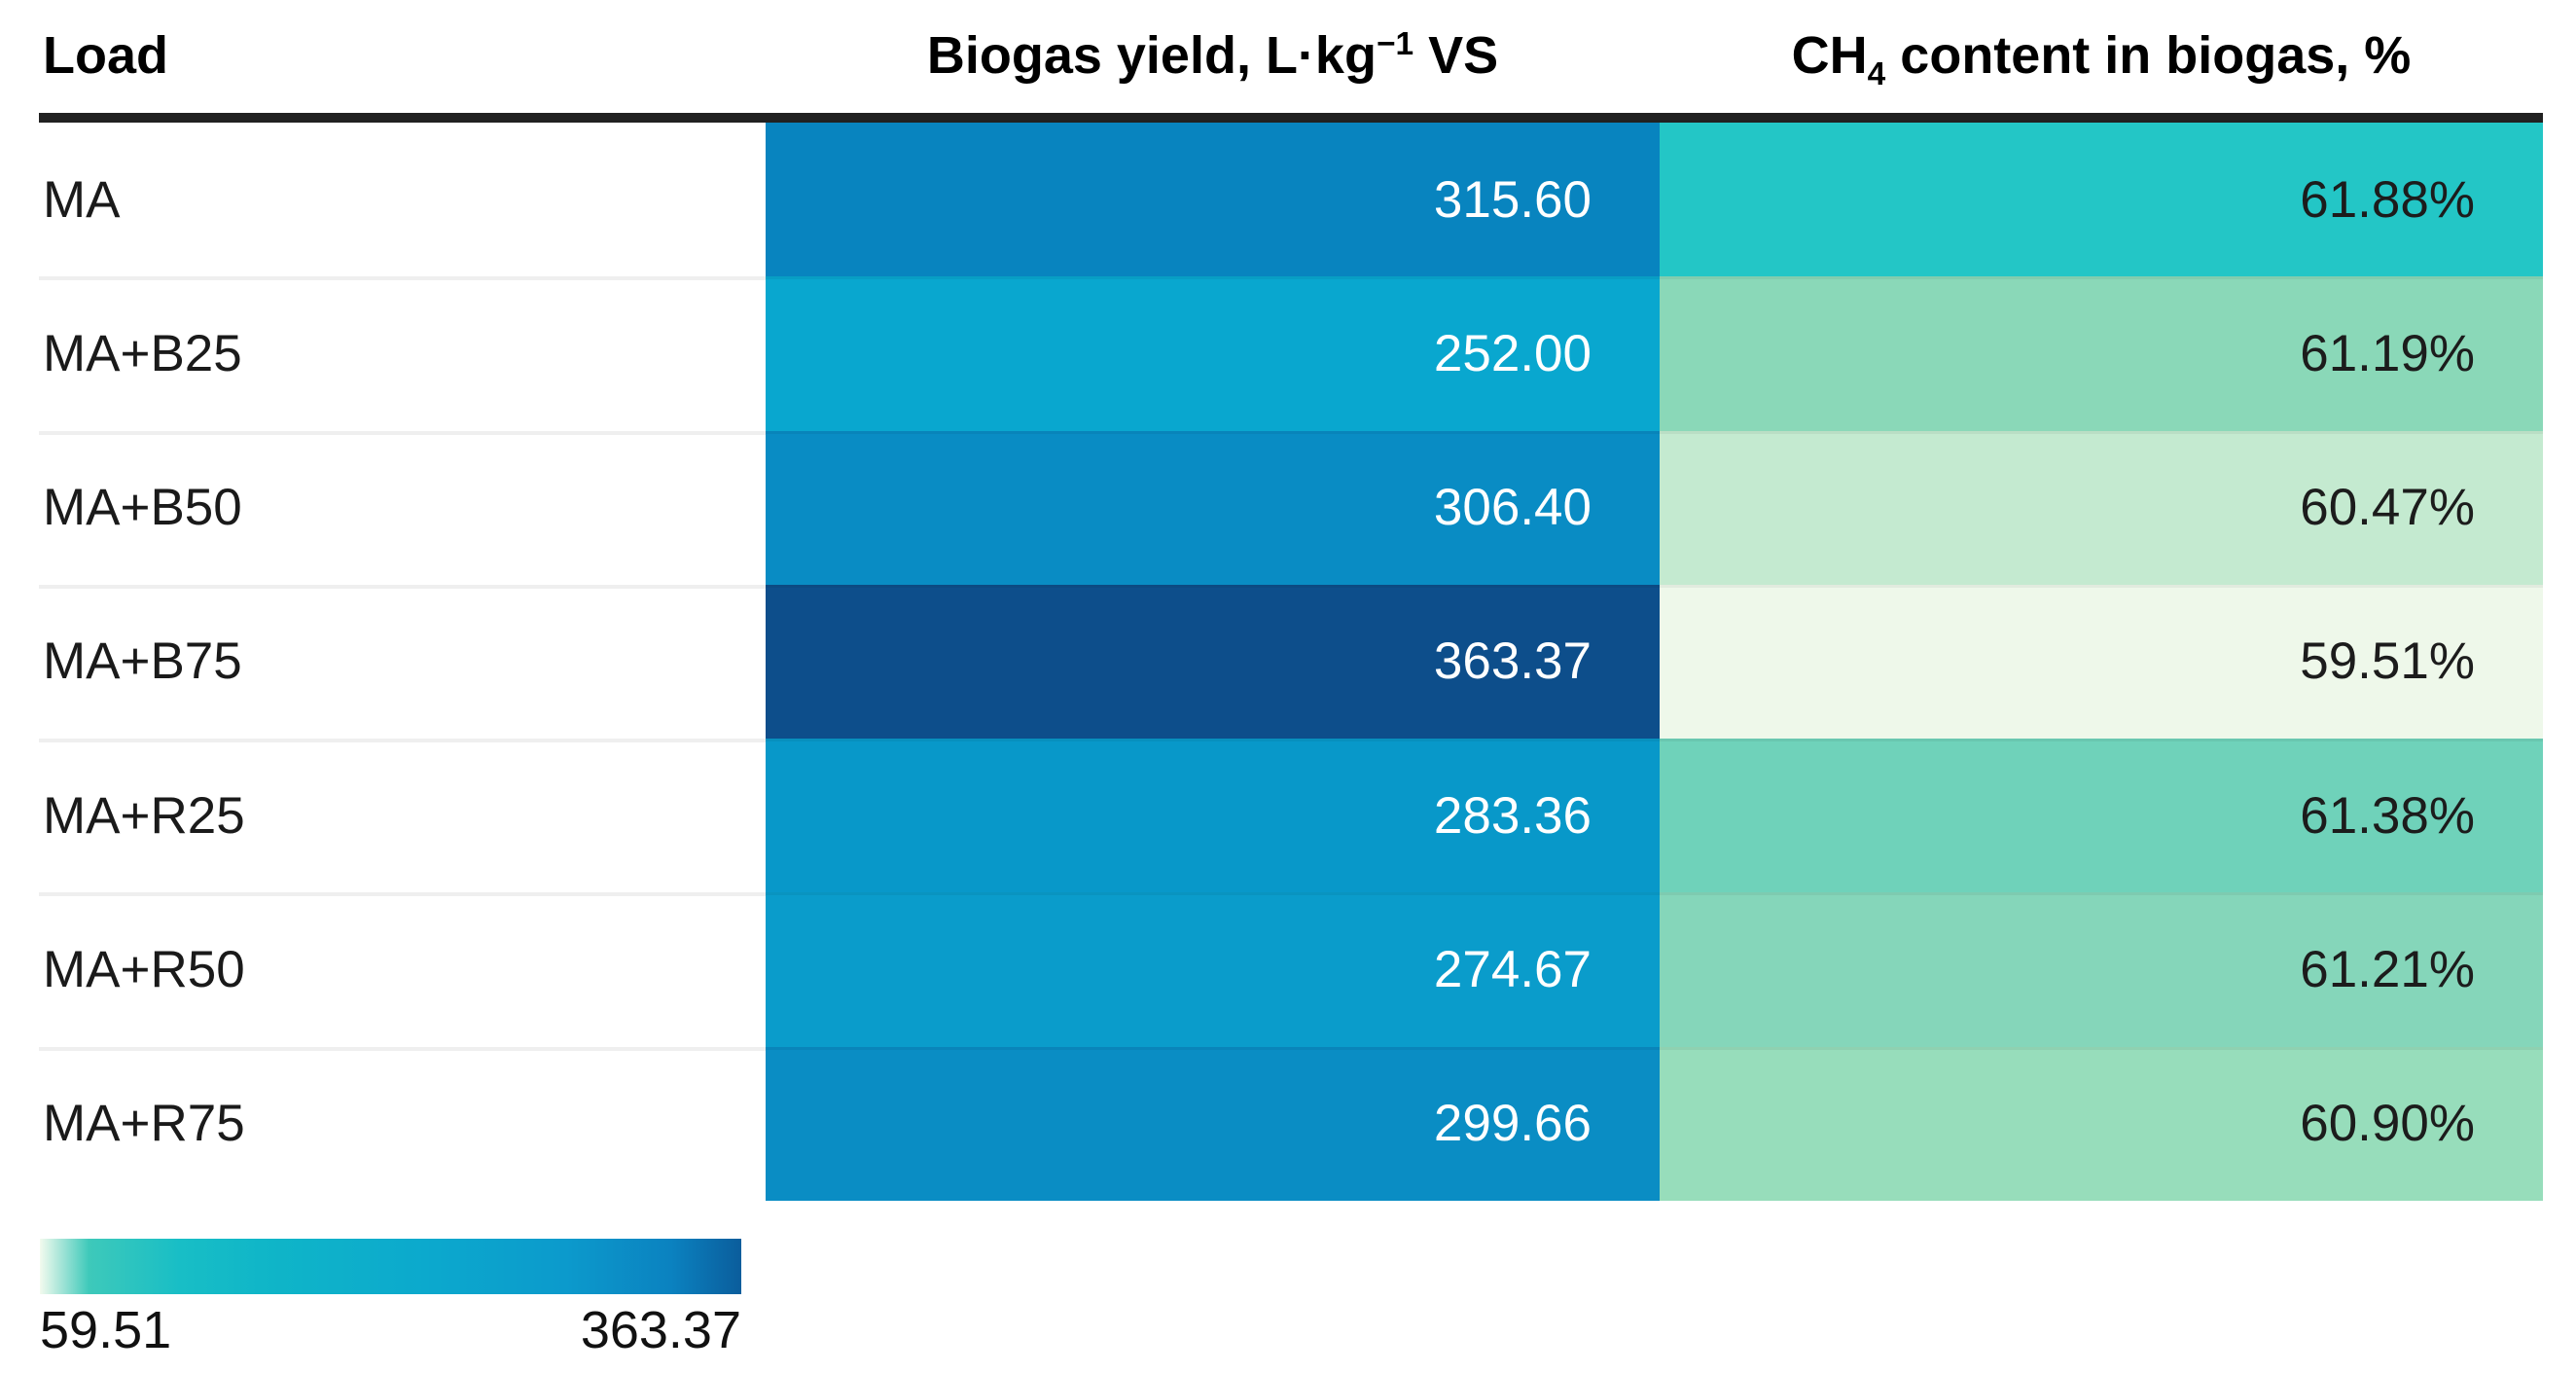 The height and width of the screenshot is (1373, 2576). What do you see at coordinates (1512, 353) in the screenshot?
I see `biogas-yield-value: 252.00` at bounding box center [1512, 353].